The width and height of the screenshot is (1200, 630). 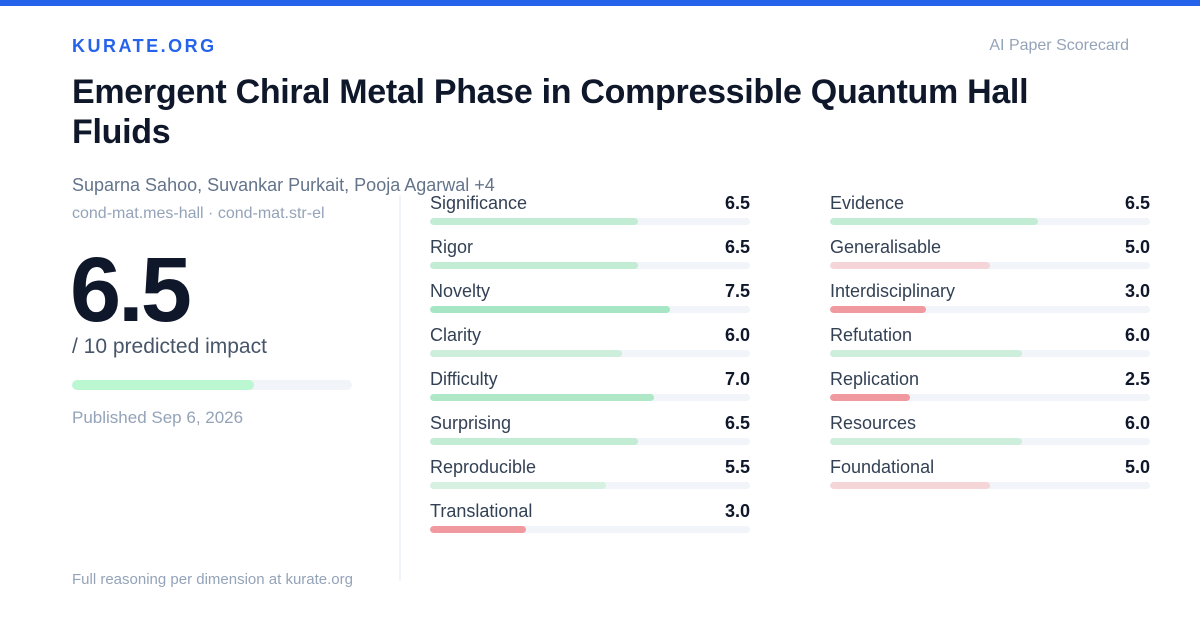 I want to click on overall-score: 6.5, so click(x=131, y=290).